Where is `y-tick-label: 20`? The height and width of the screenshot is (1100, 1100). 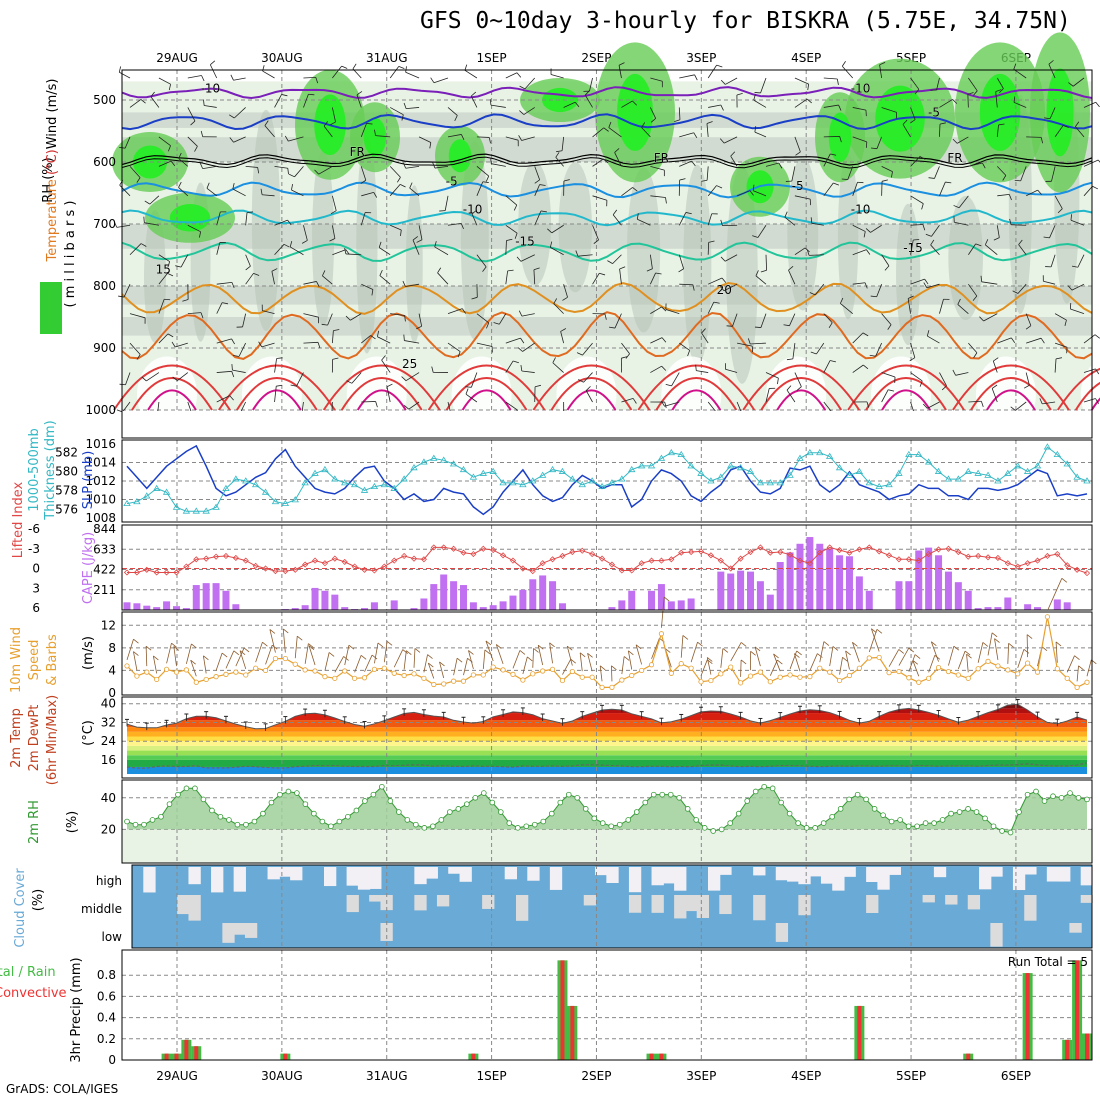
y-tick-label: 20 is located at coordinates (108, 829).